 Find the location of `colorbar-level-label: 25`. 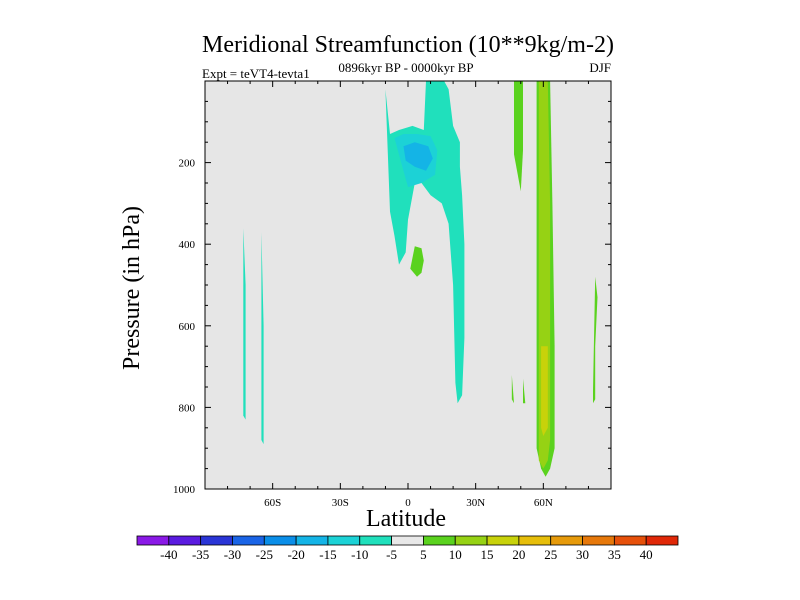

colorbar-level-label: 25 is located at coordinates (550, 554).